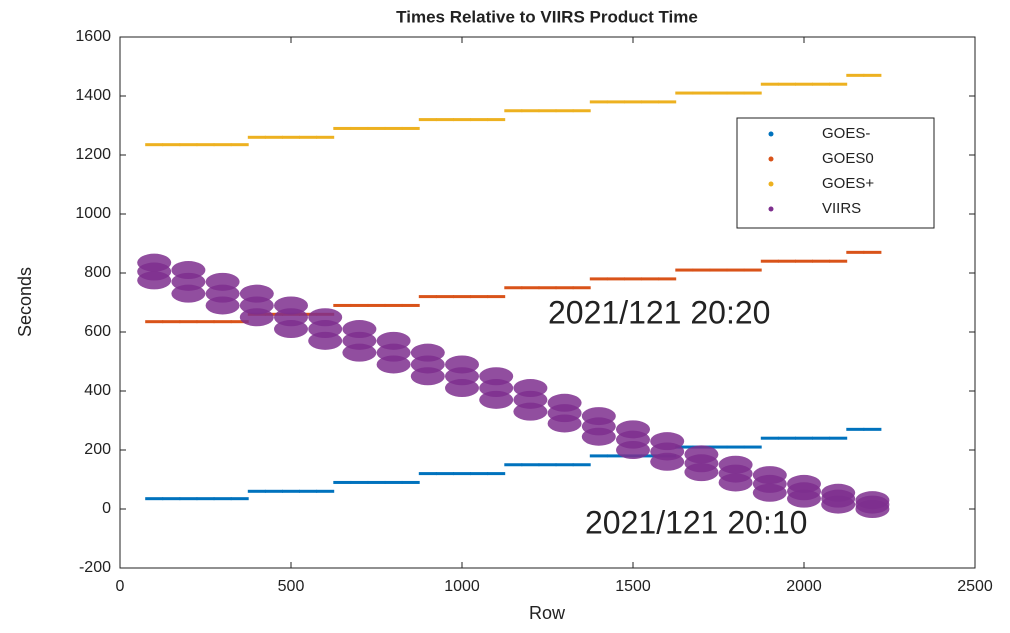  What do you see at coordinates (93, 154) in the screenshot?
I see `y-tick-label: 1200` at bounding box center [93, 154].